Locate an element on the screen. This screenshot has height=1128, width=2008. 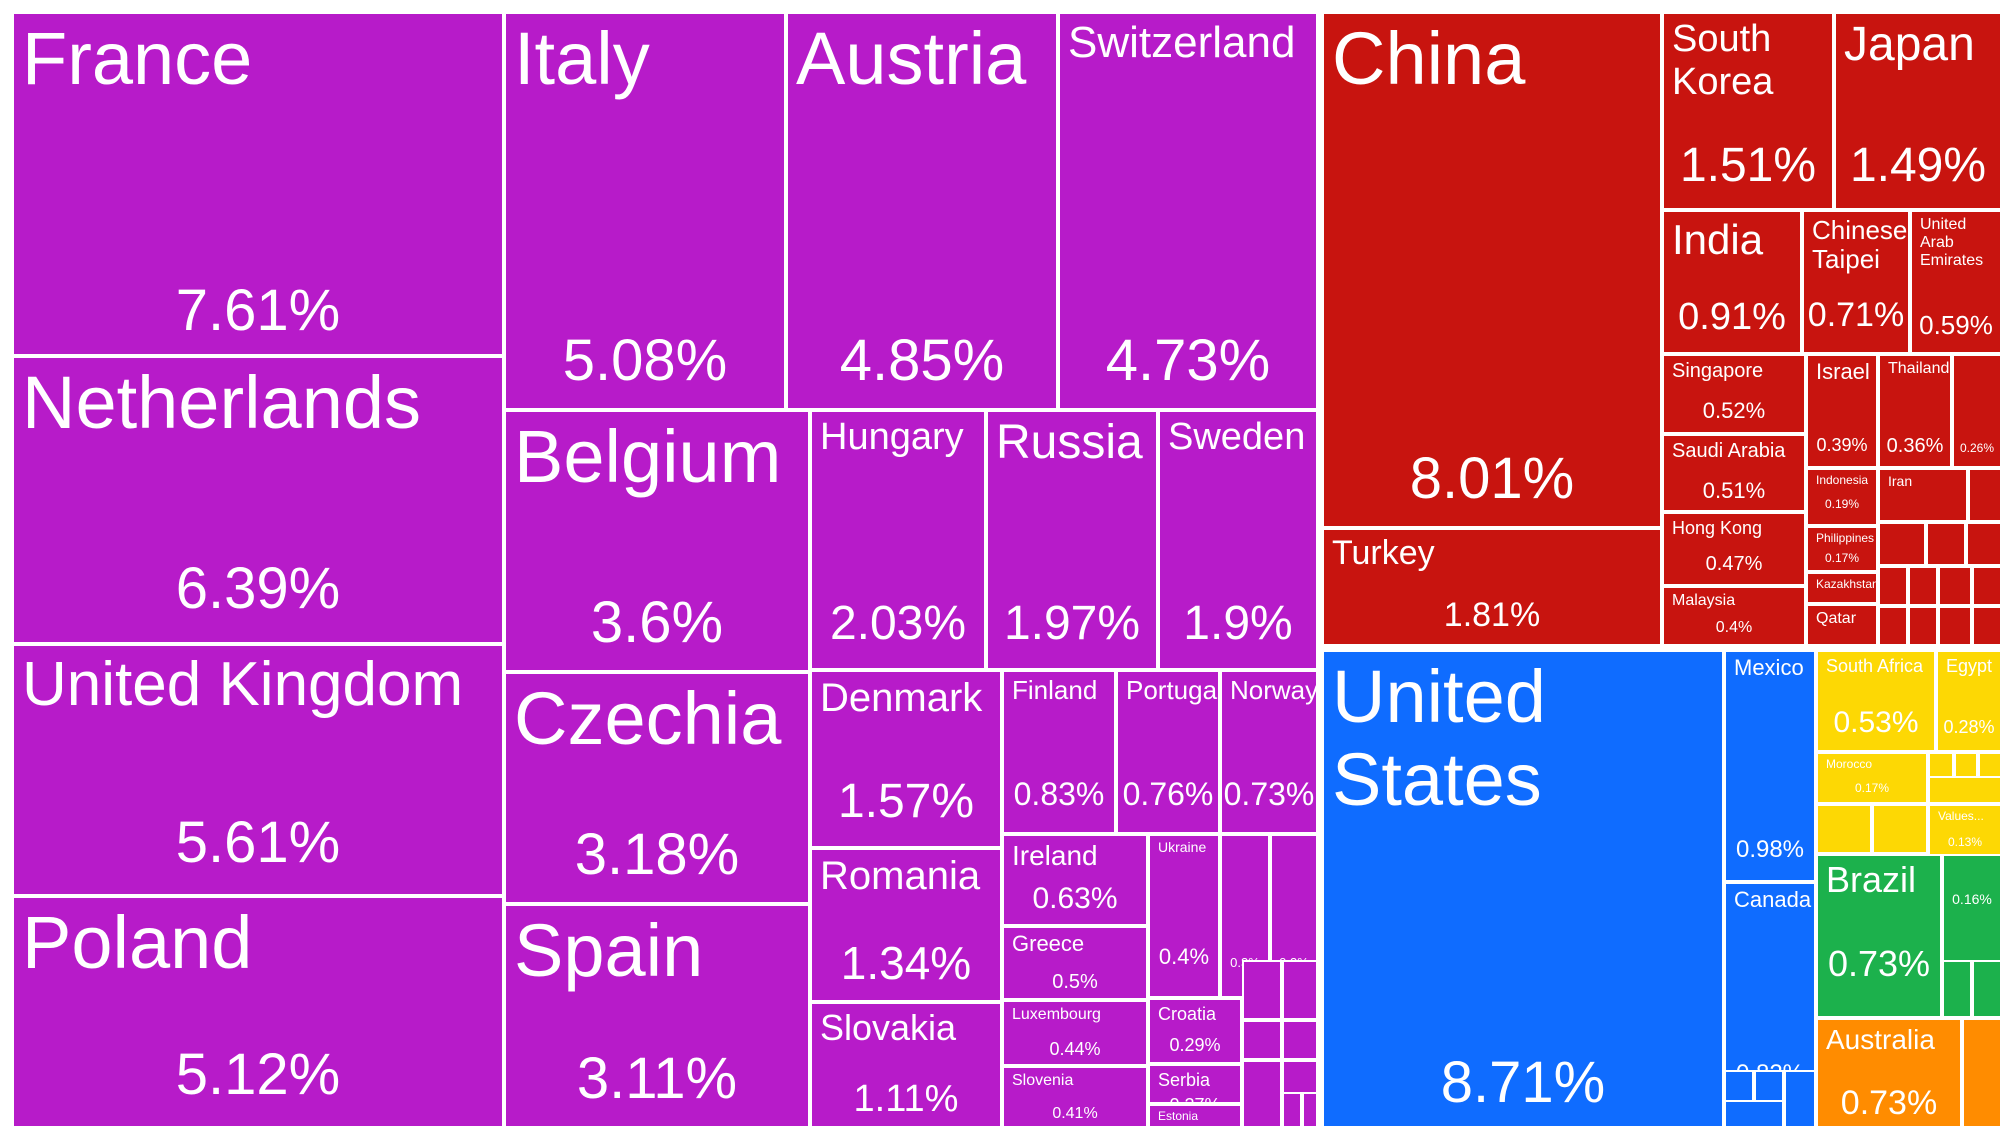
treemap-tile-estonia: Estonia is located at coordinates (1195, 1116).